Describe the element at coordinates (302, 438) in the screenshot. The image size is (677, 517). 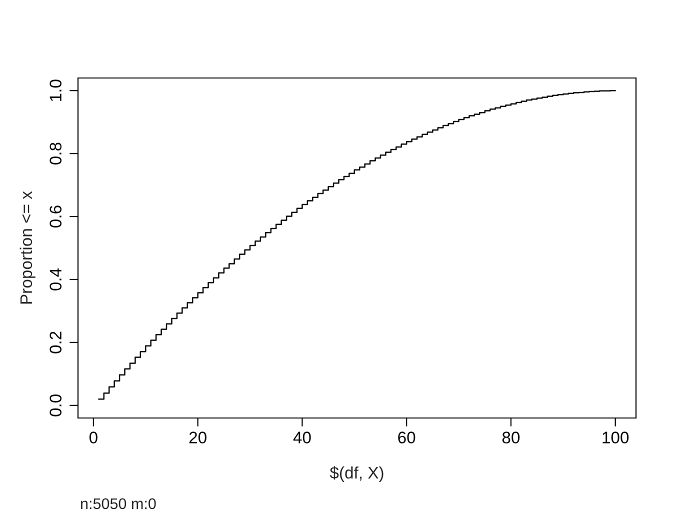
I see `x-tick-label: 40` at that location.